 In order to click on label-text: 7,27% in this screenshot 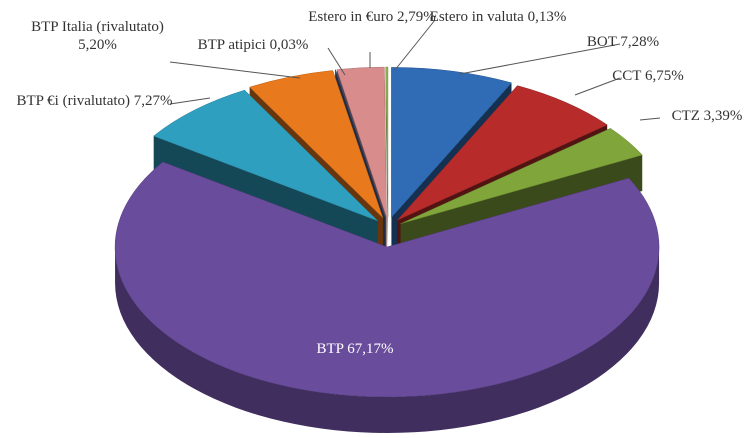, I will do `click(153, 101)`.